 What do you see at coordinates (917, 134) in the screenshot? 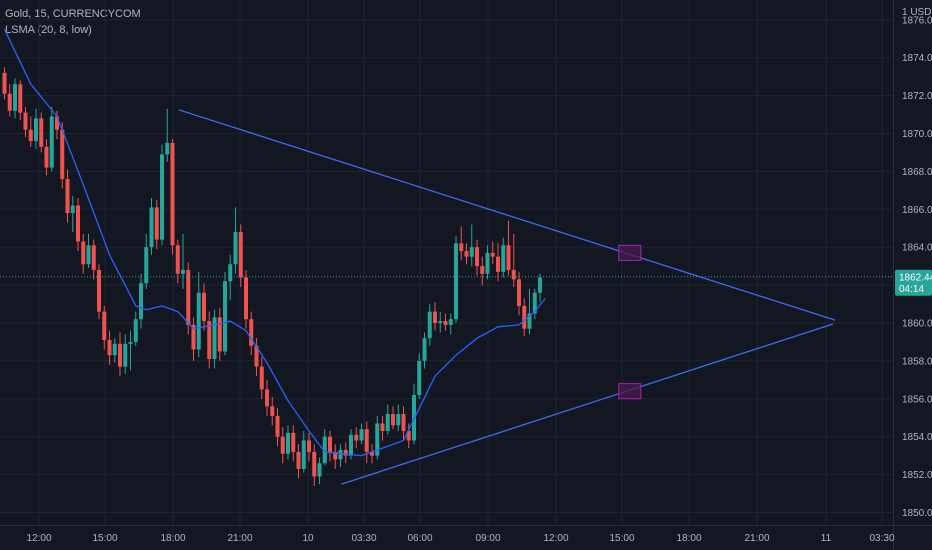
I see `price-tick-label: 1870.00` at bounding box center [917, 134].